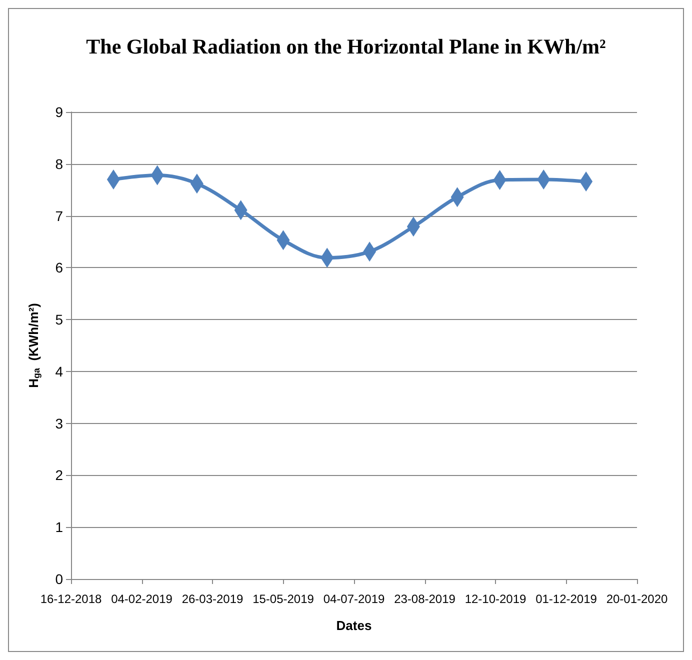  What do you see at coordinates (213, 599) in the screenshot?
I see `x-tick-label: 26-03-2019` at bounding box center [213, 599].